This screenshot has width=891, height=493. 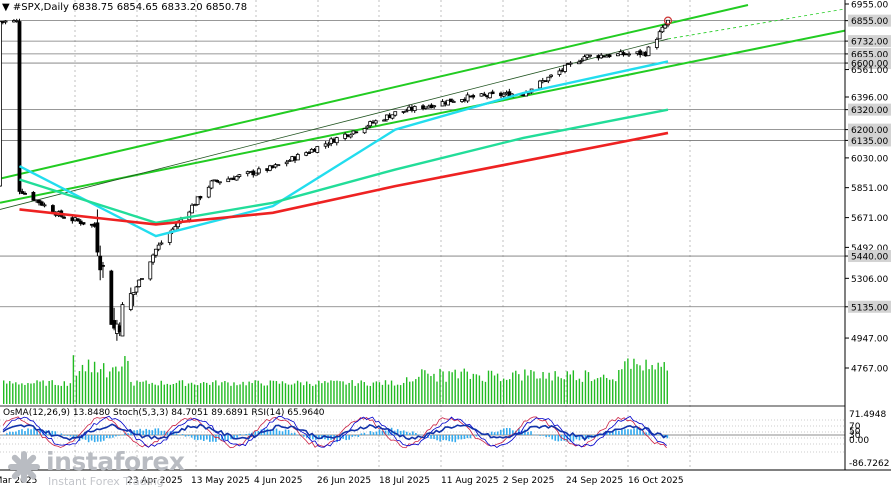 I want to click on time-label: 2 Sep 2025, so click(x=528, y=481).